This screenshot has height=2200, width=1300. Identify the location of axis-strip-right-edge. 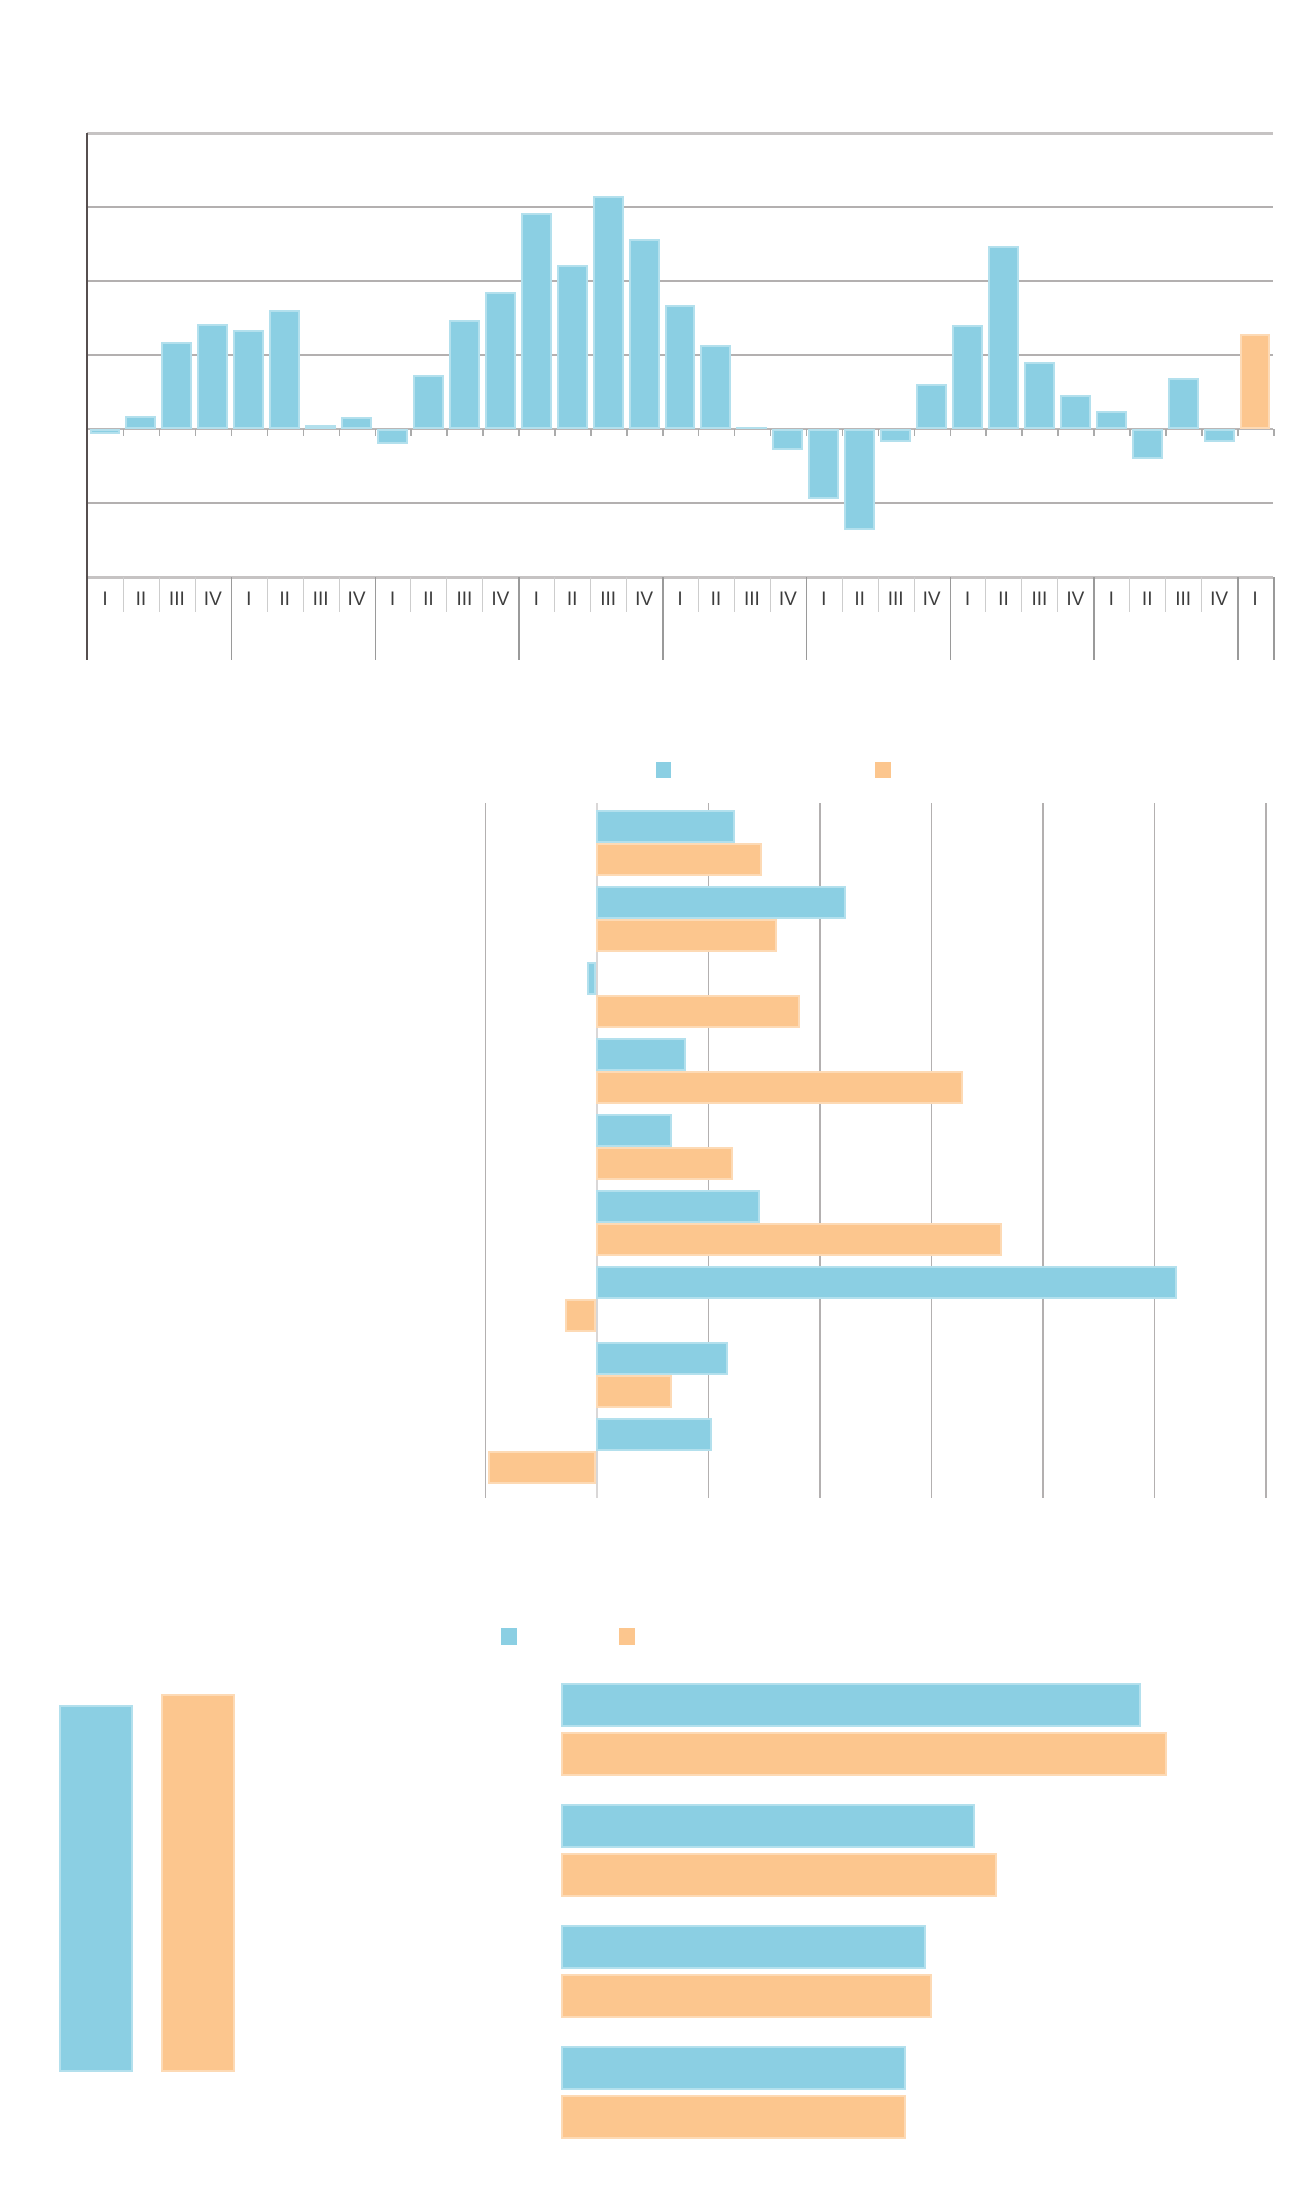
(1274, 618).